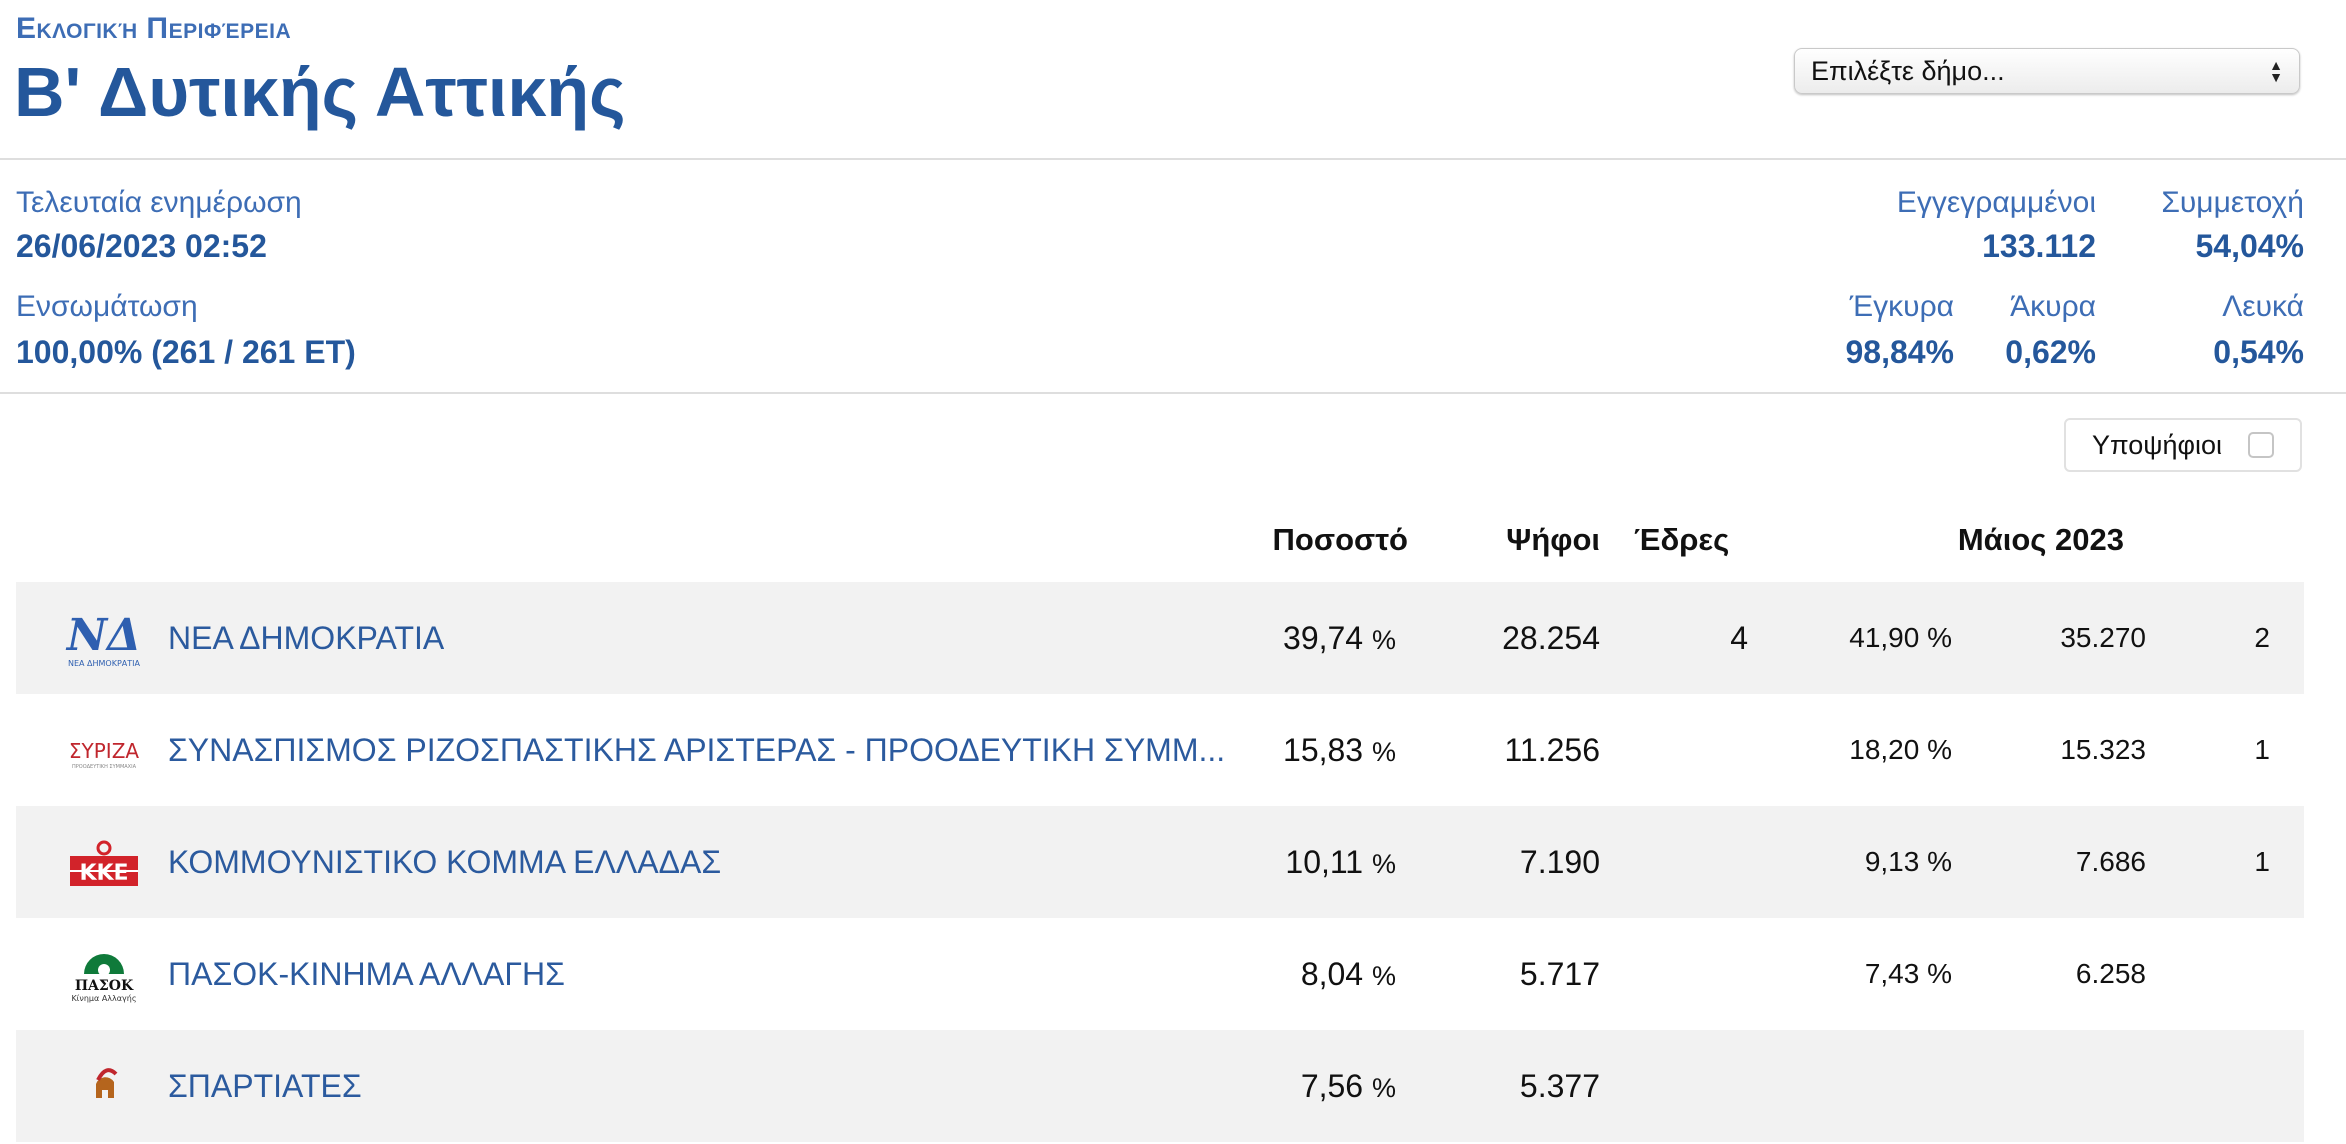  What do you see at coordinates (1559, 862) in the screenshot?
I see `party-votes: 7.190` at bounding box center [1559, 862].